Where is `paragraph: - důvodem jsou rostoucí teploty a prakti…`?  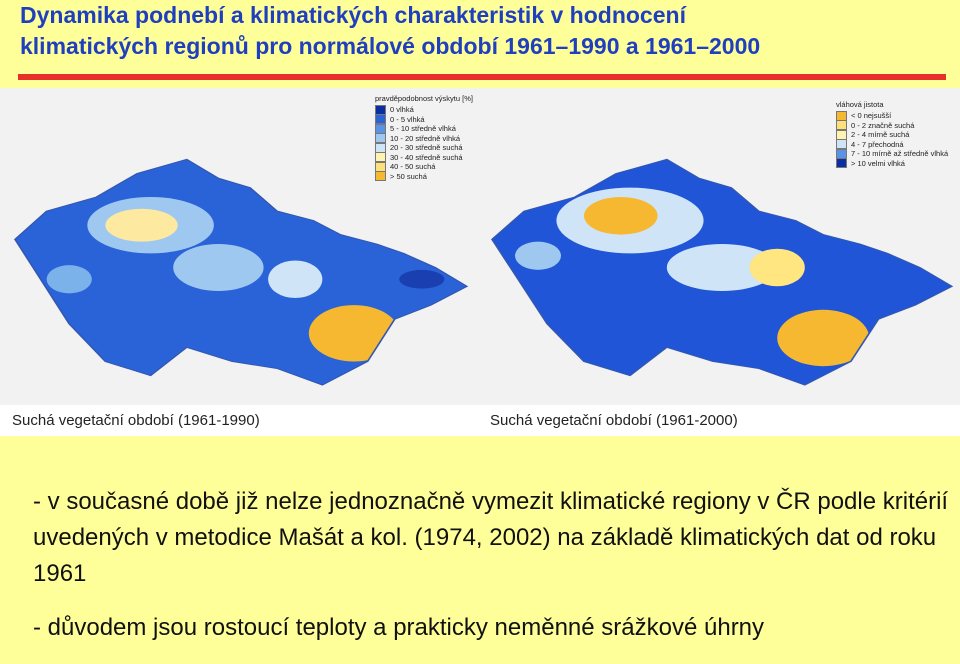
paragraph: - důvodem jsou rostoucí teploty a prakti… is located at coordinates (399, 627).